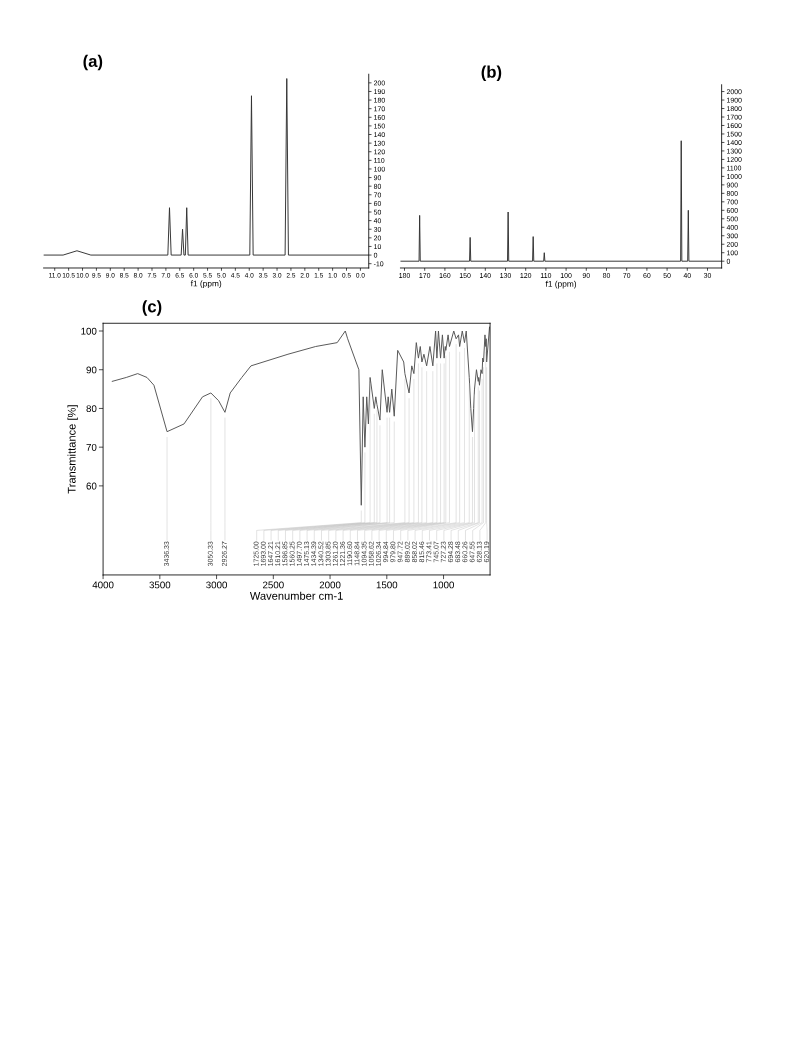 Image resolution: width=793 pixels, height=1053 pixels. What do you see at coordinates (93, 62) in the screenshot?
I see `chart-title: (a)` at bounding box center [93, 62].